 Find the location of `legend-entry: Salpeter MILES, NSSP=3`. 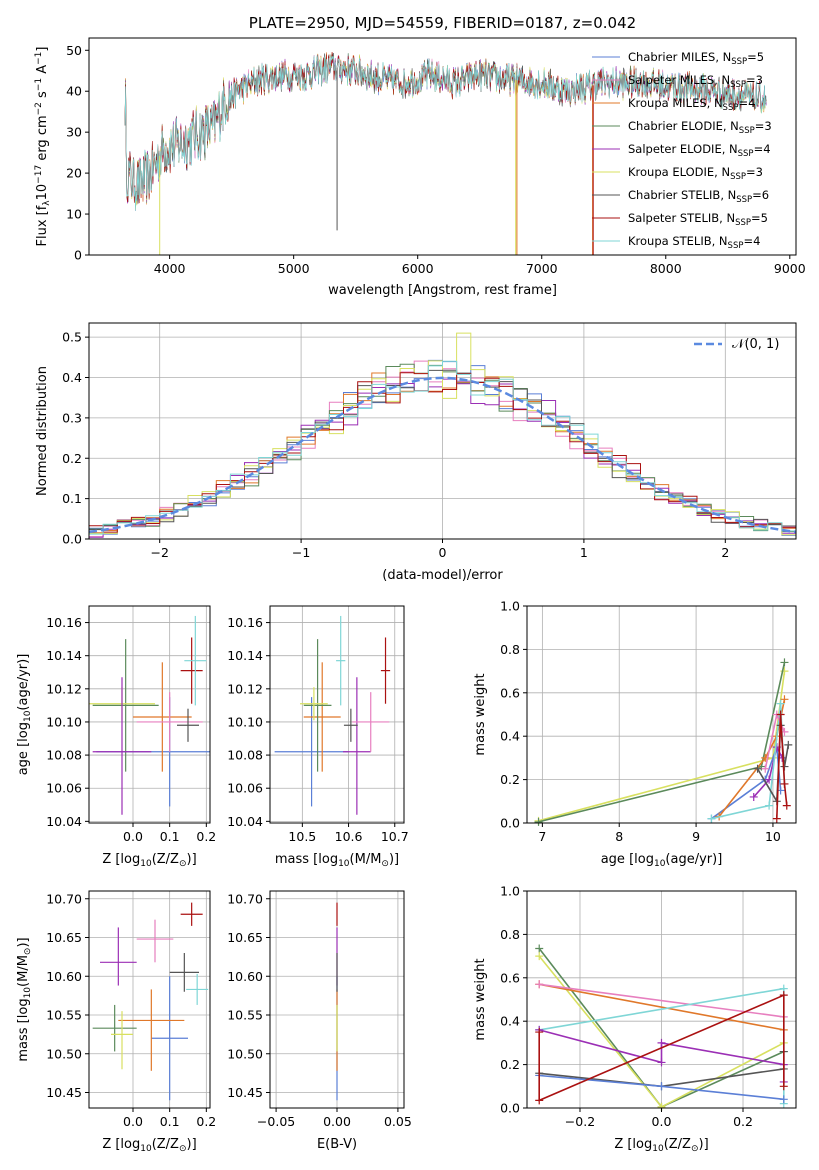

legend-entry: Salpeter MILES, NSSP=3 is located at coordinates (695, 81).